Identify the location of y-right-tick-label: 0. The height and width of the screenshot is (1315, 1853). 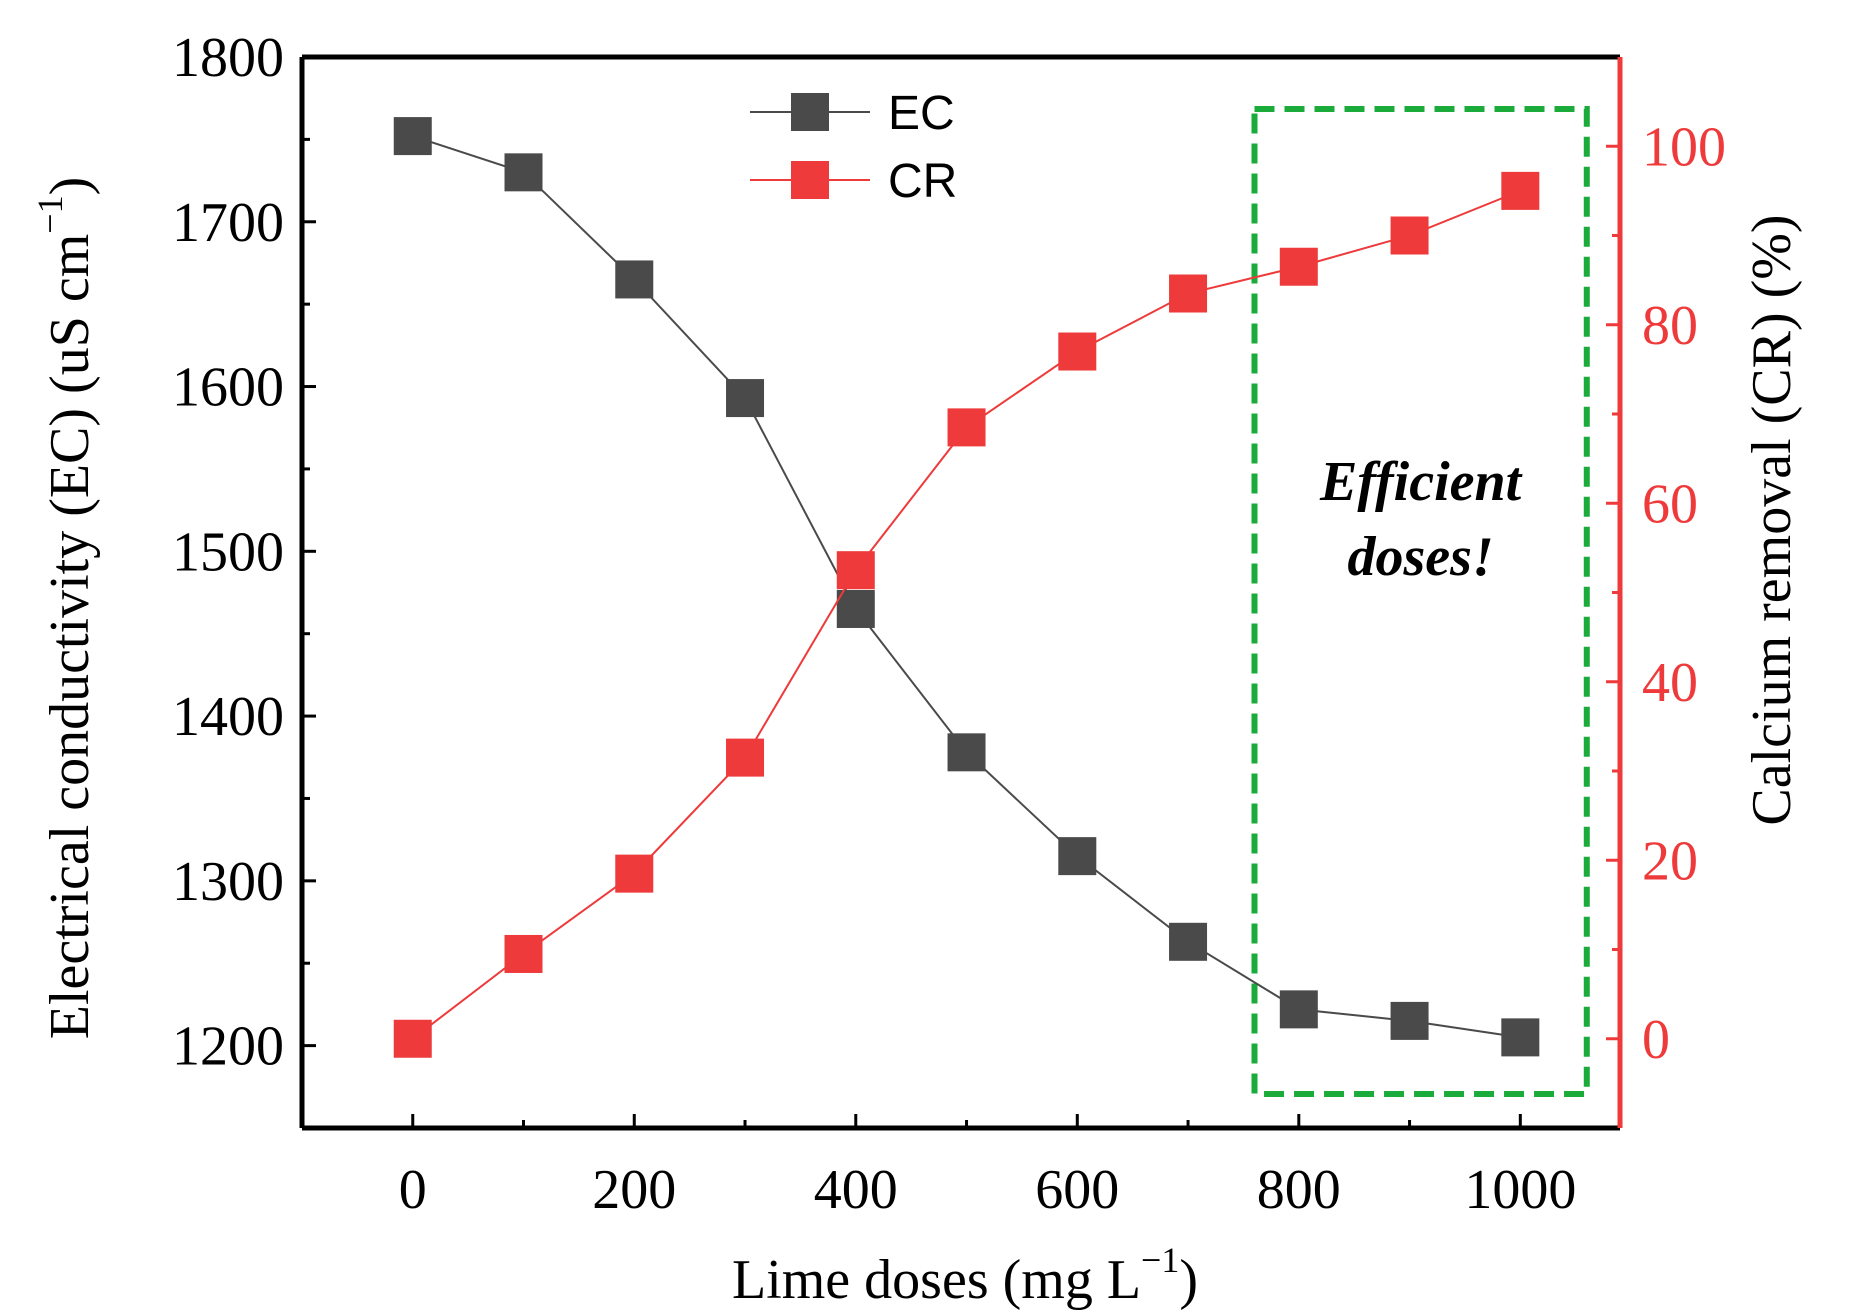
(1656, 1040).